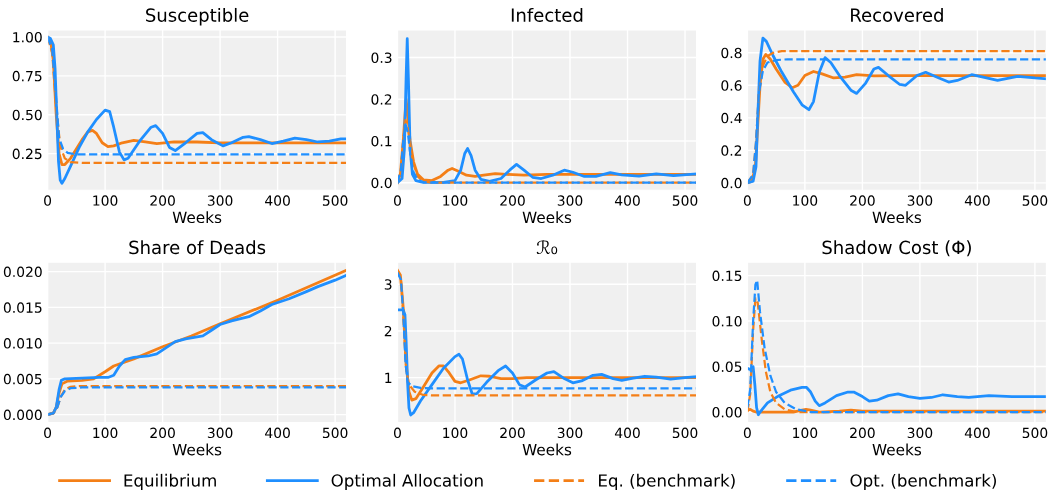  Describe the element at coordinates (388, 377) in the screenshot. I see `y-tick-label: 1` at that location.